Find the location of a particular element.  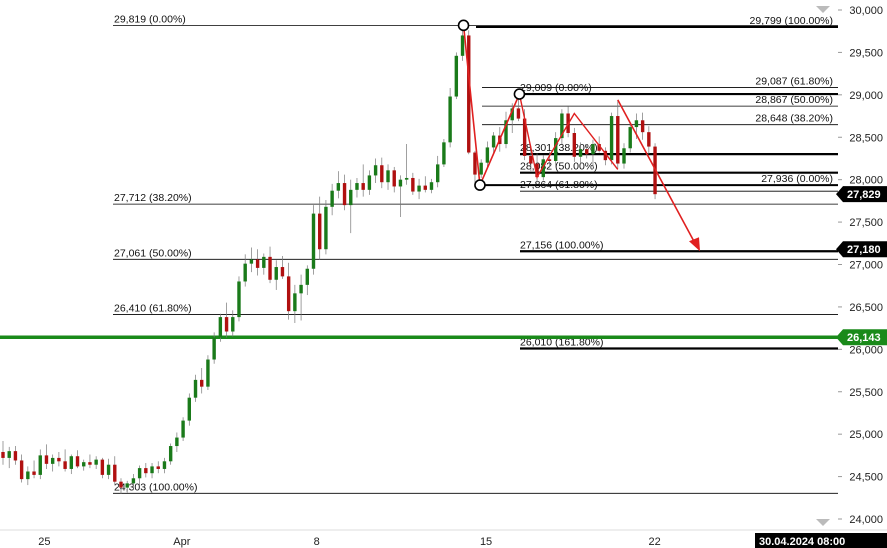

fib-label-right: 27,936 (0.00%) is located at coordinates (797, 179).